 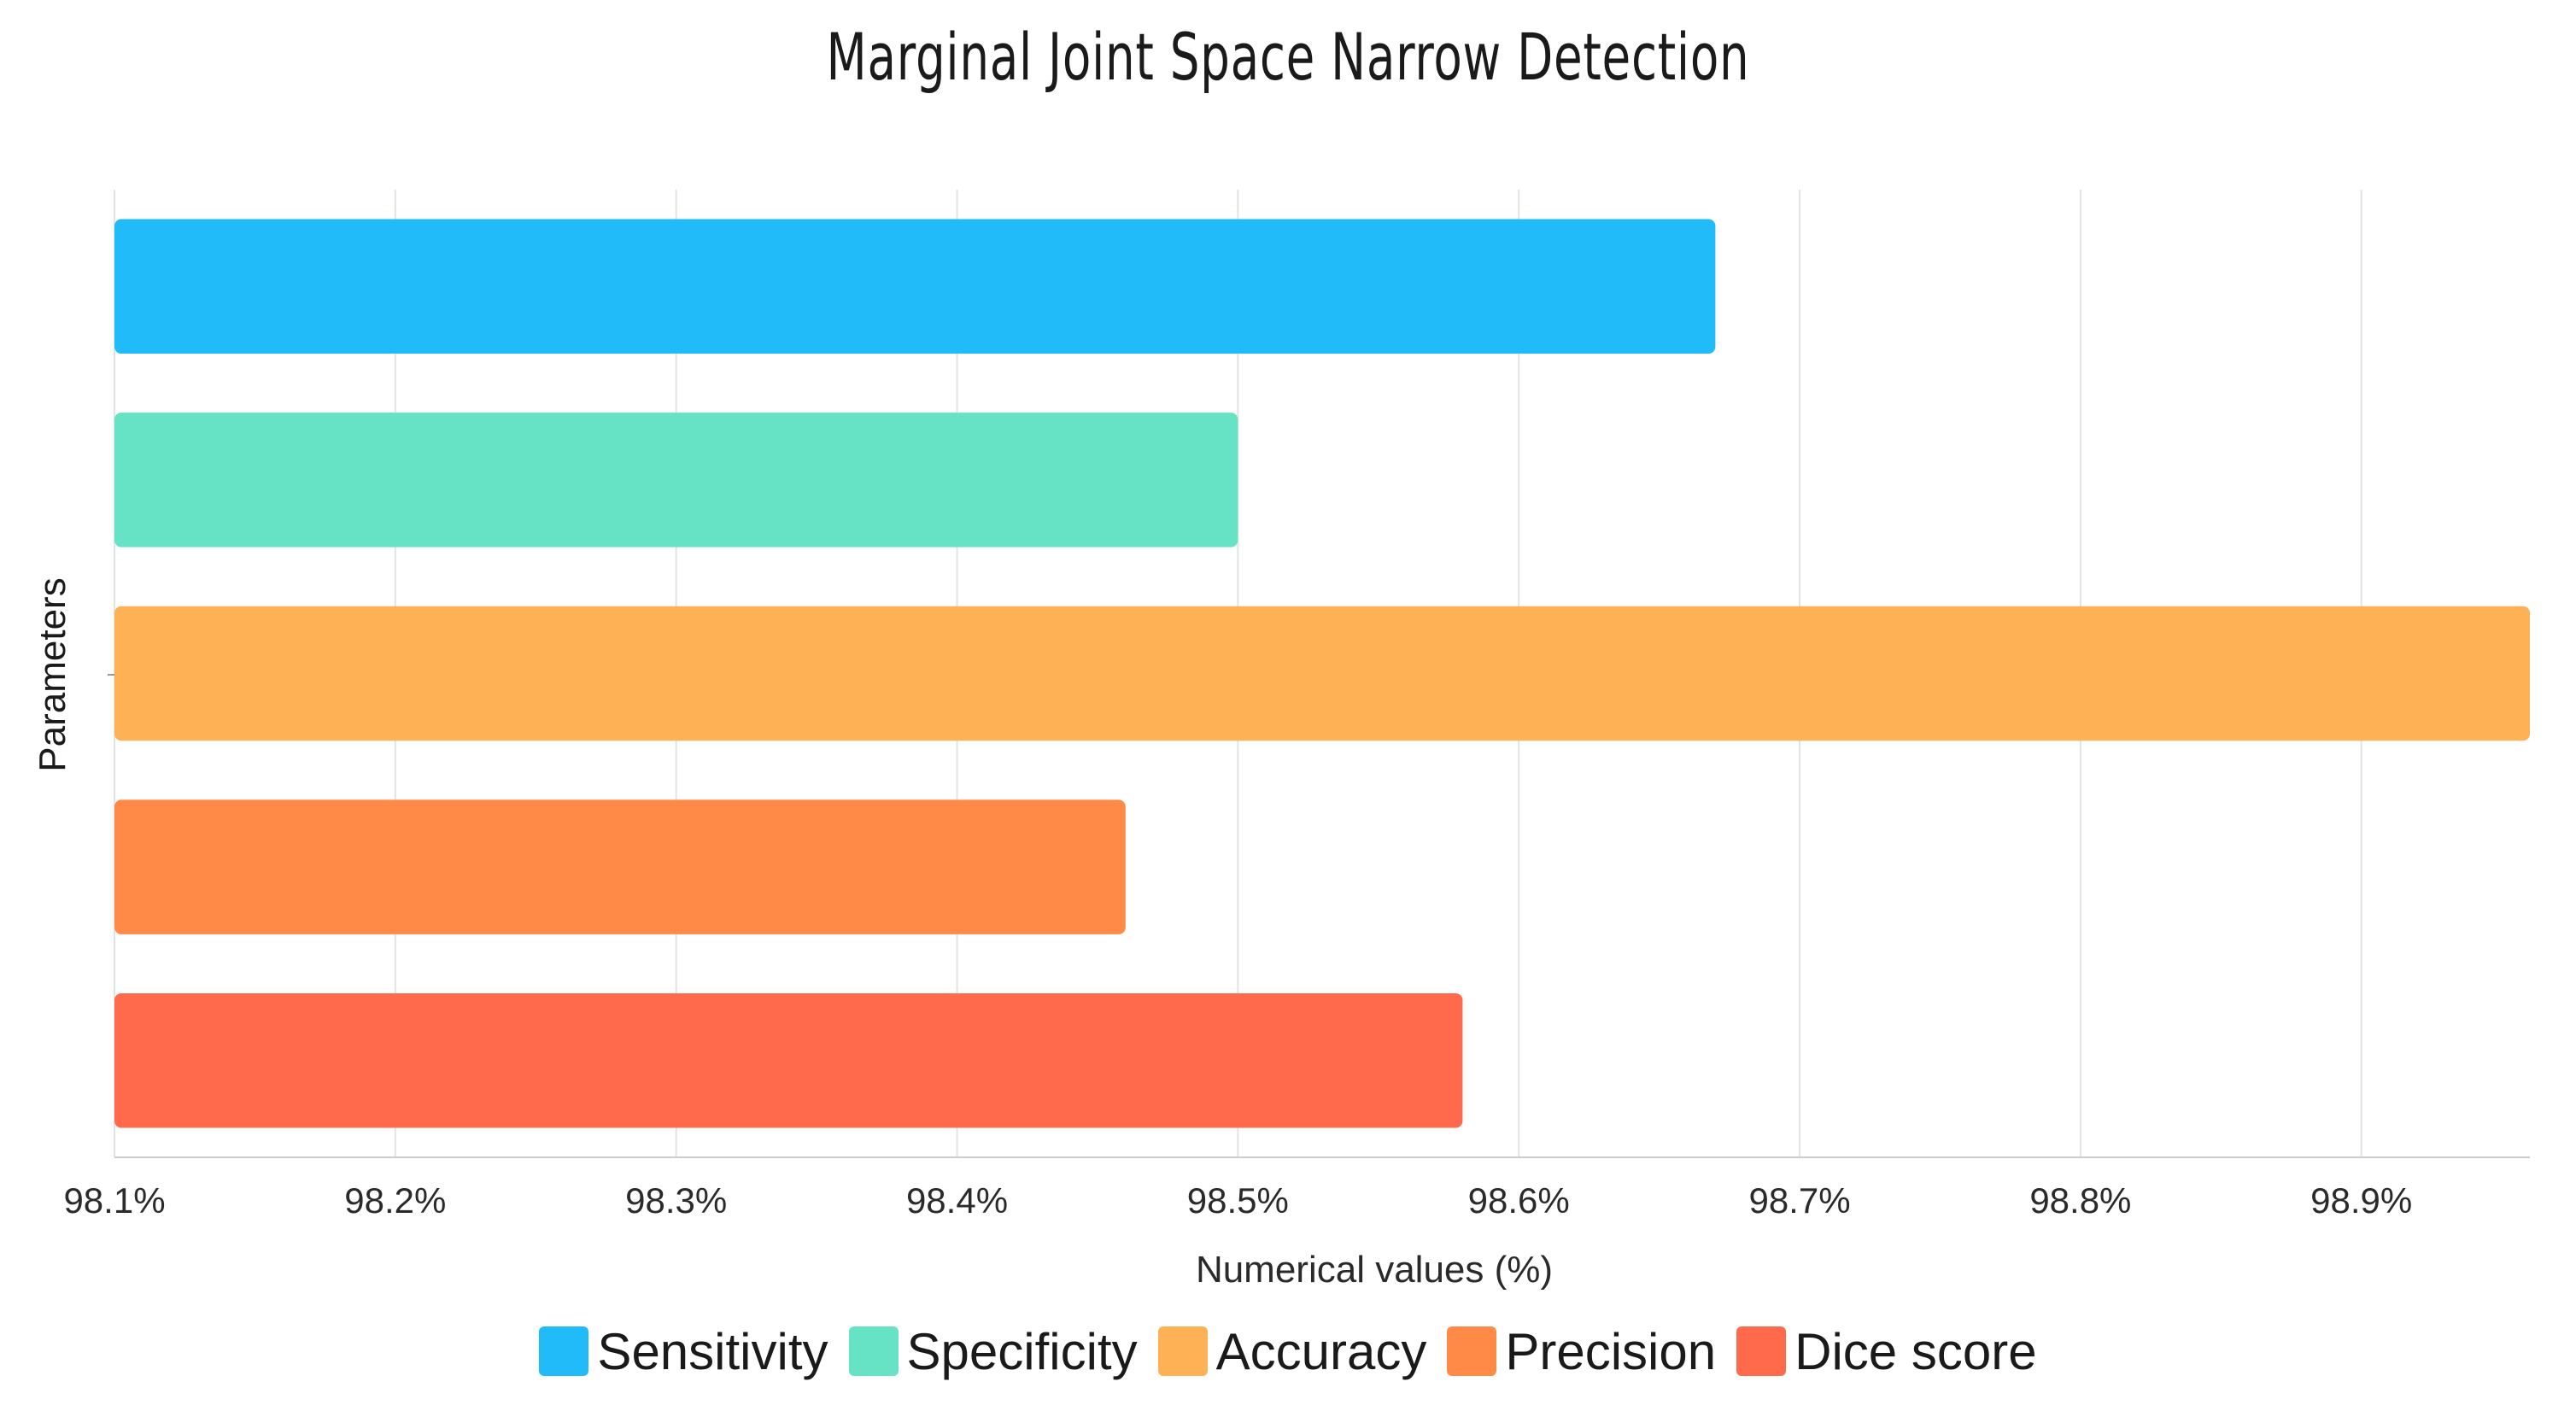 What do you see at coordinates (1519, 1200) in the screenshot?
I see `x-tick-label: 98.6%` at bounding box center [1519, 1200].